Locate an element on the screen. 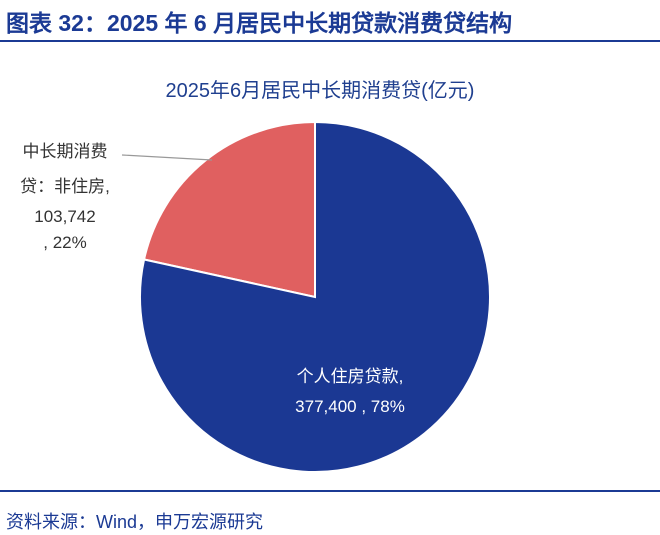  figure-title: 图表 32：2025 年 6 月居民中长期贷款消费贷结构 is located at coordinates (259, 23).